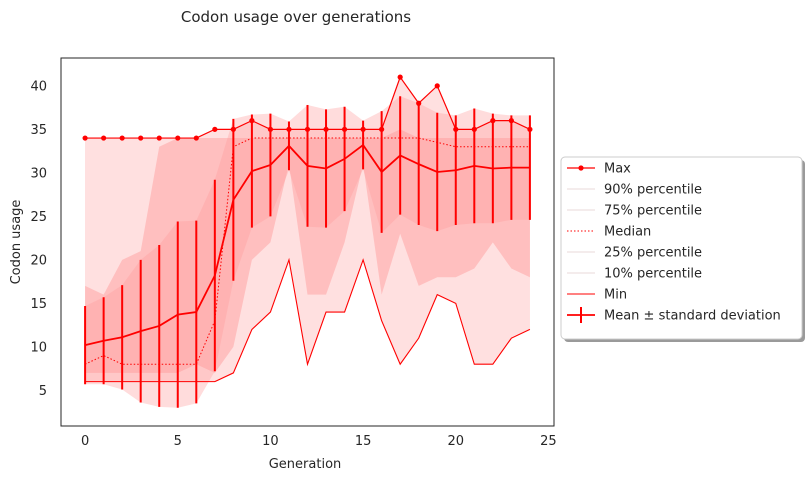  Describe the element at coordinates (653, 190) in the screenshot. I see `legend-label: 90% percentile` at that location.